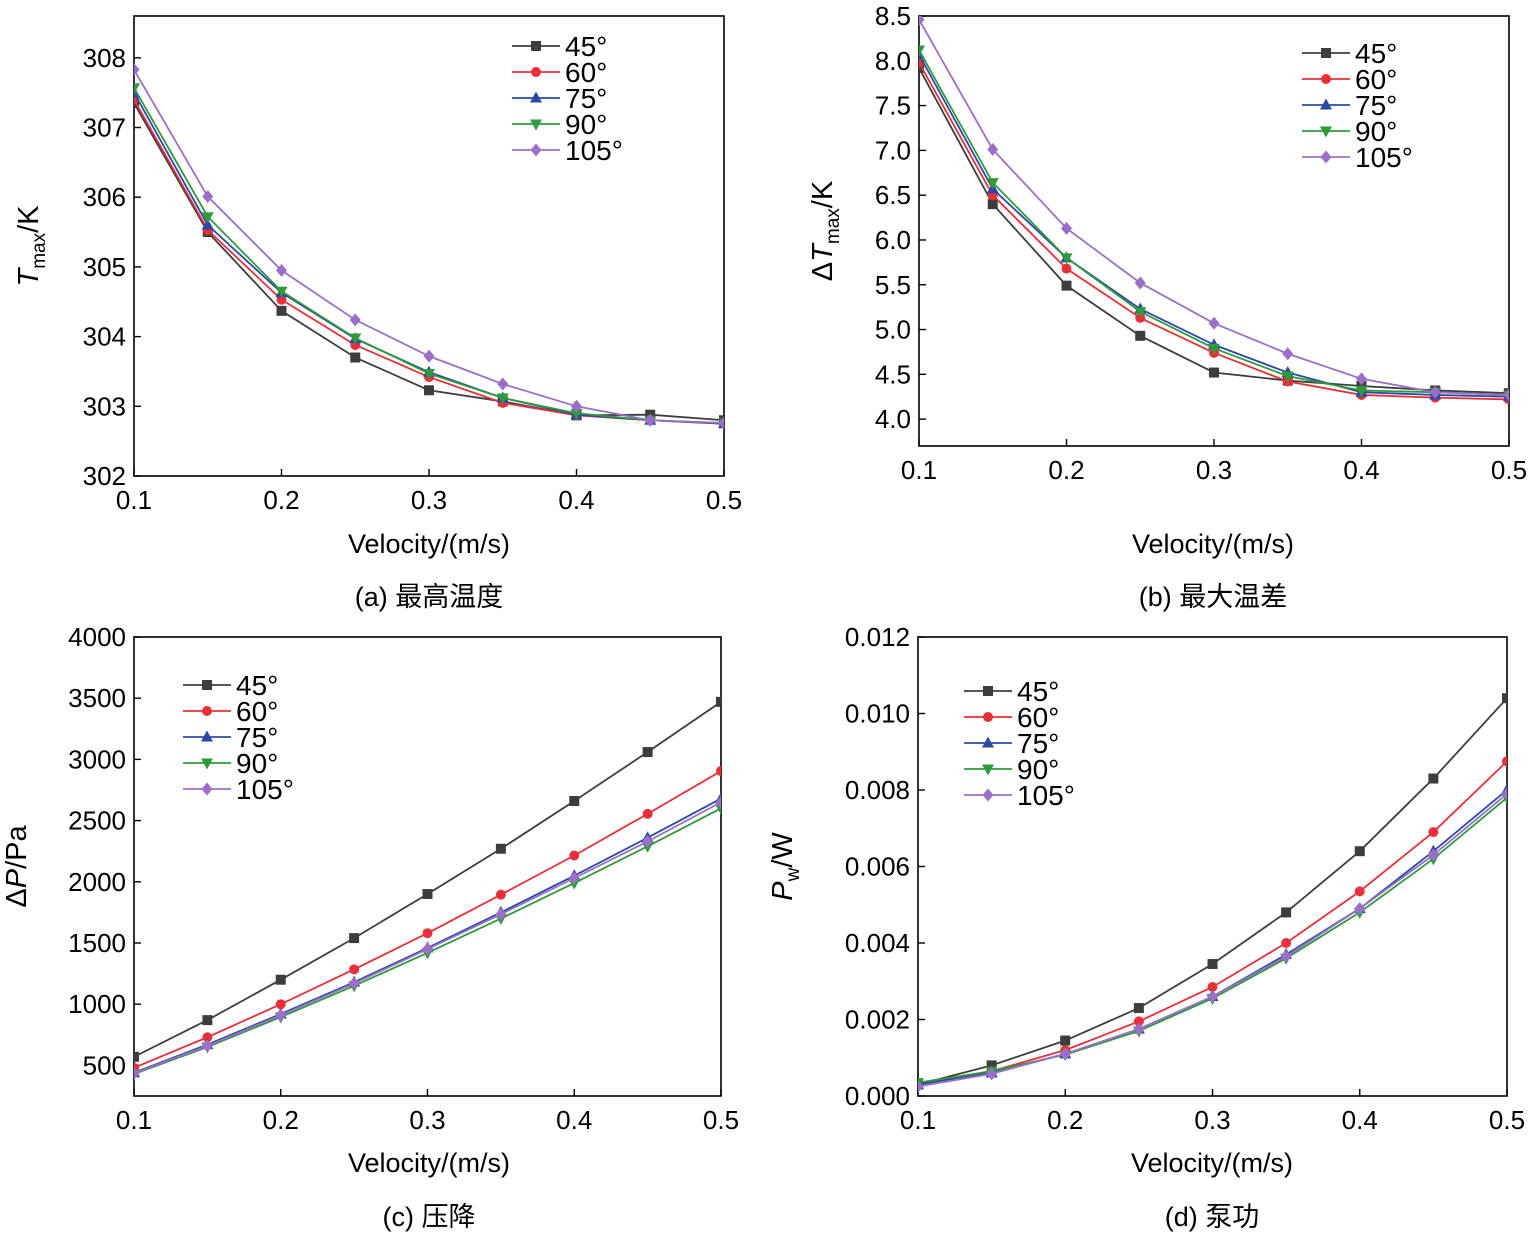  I want to click on y-axis-label-symbol: T, so click(823, 252).